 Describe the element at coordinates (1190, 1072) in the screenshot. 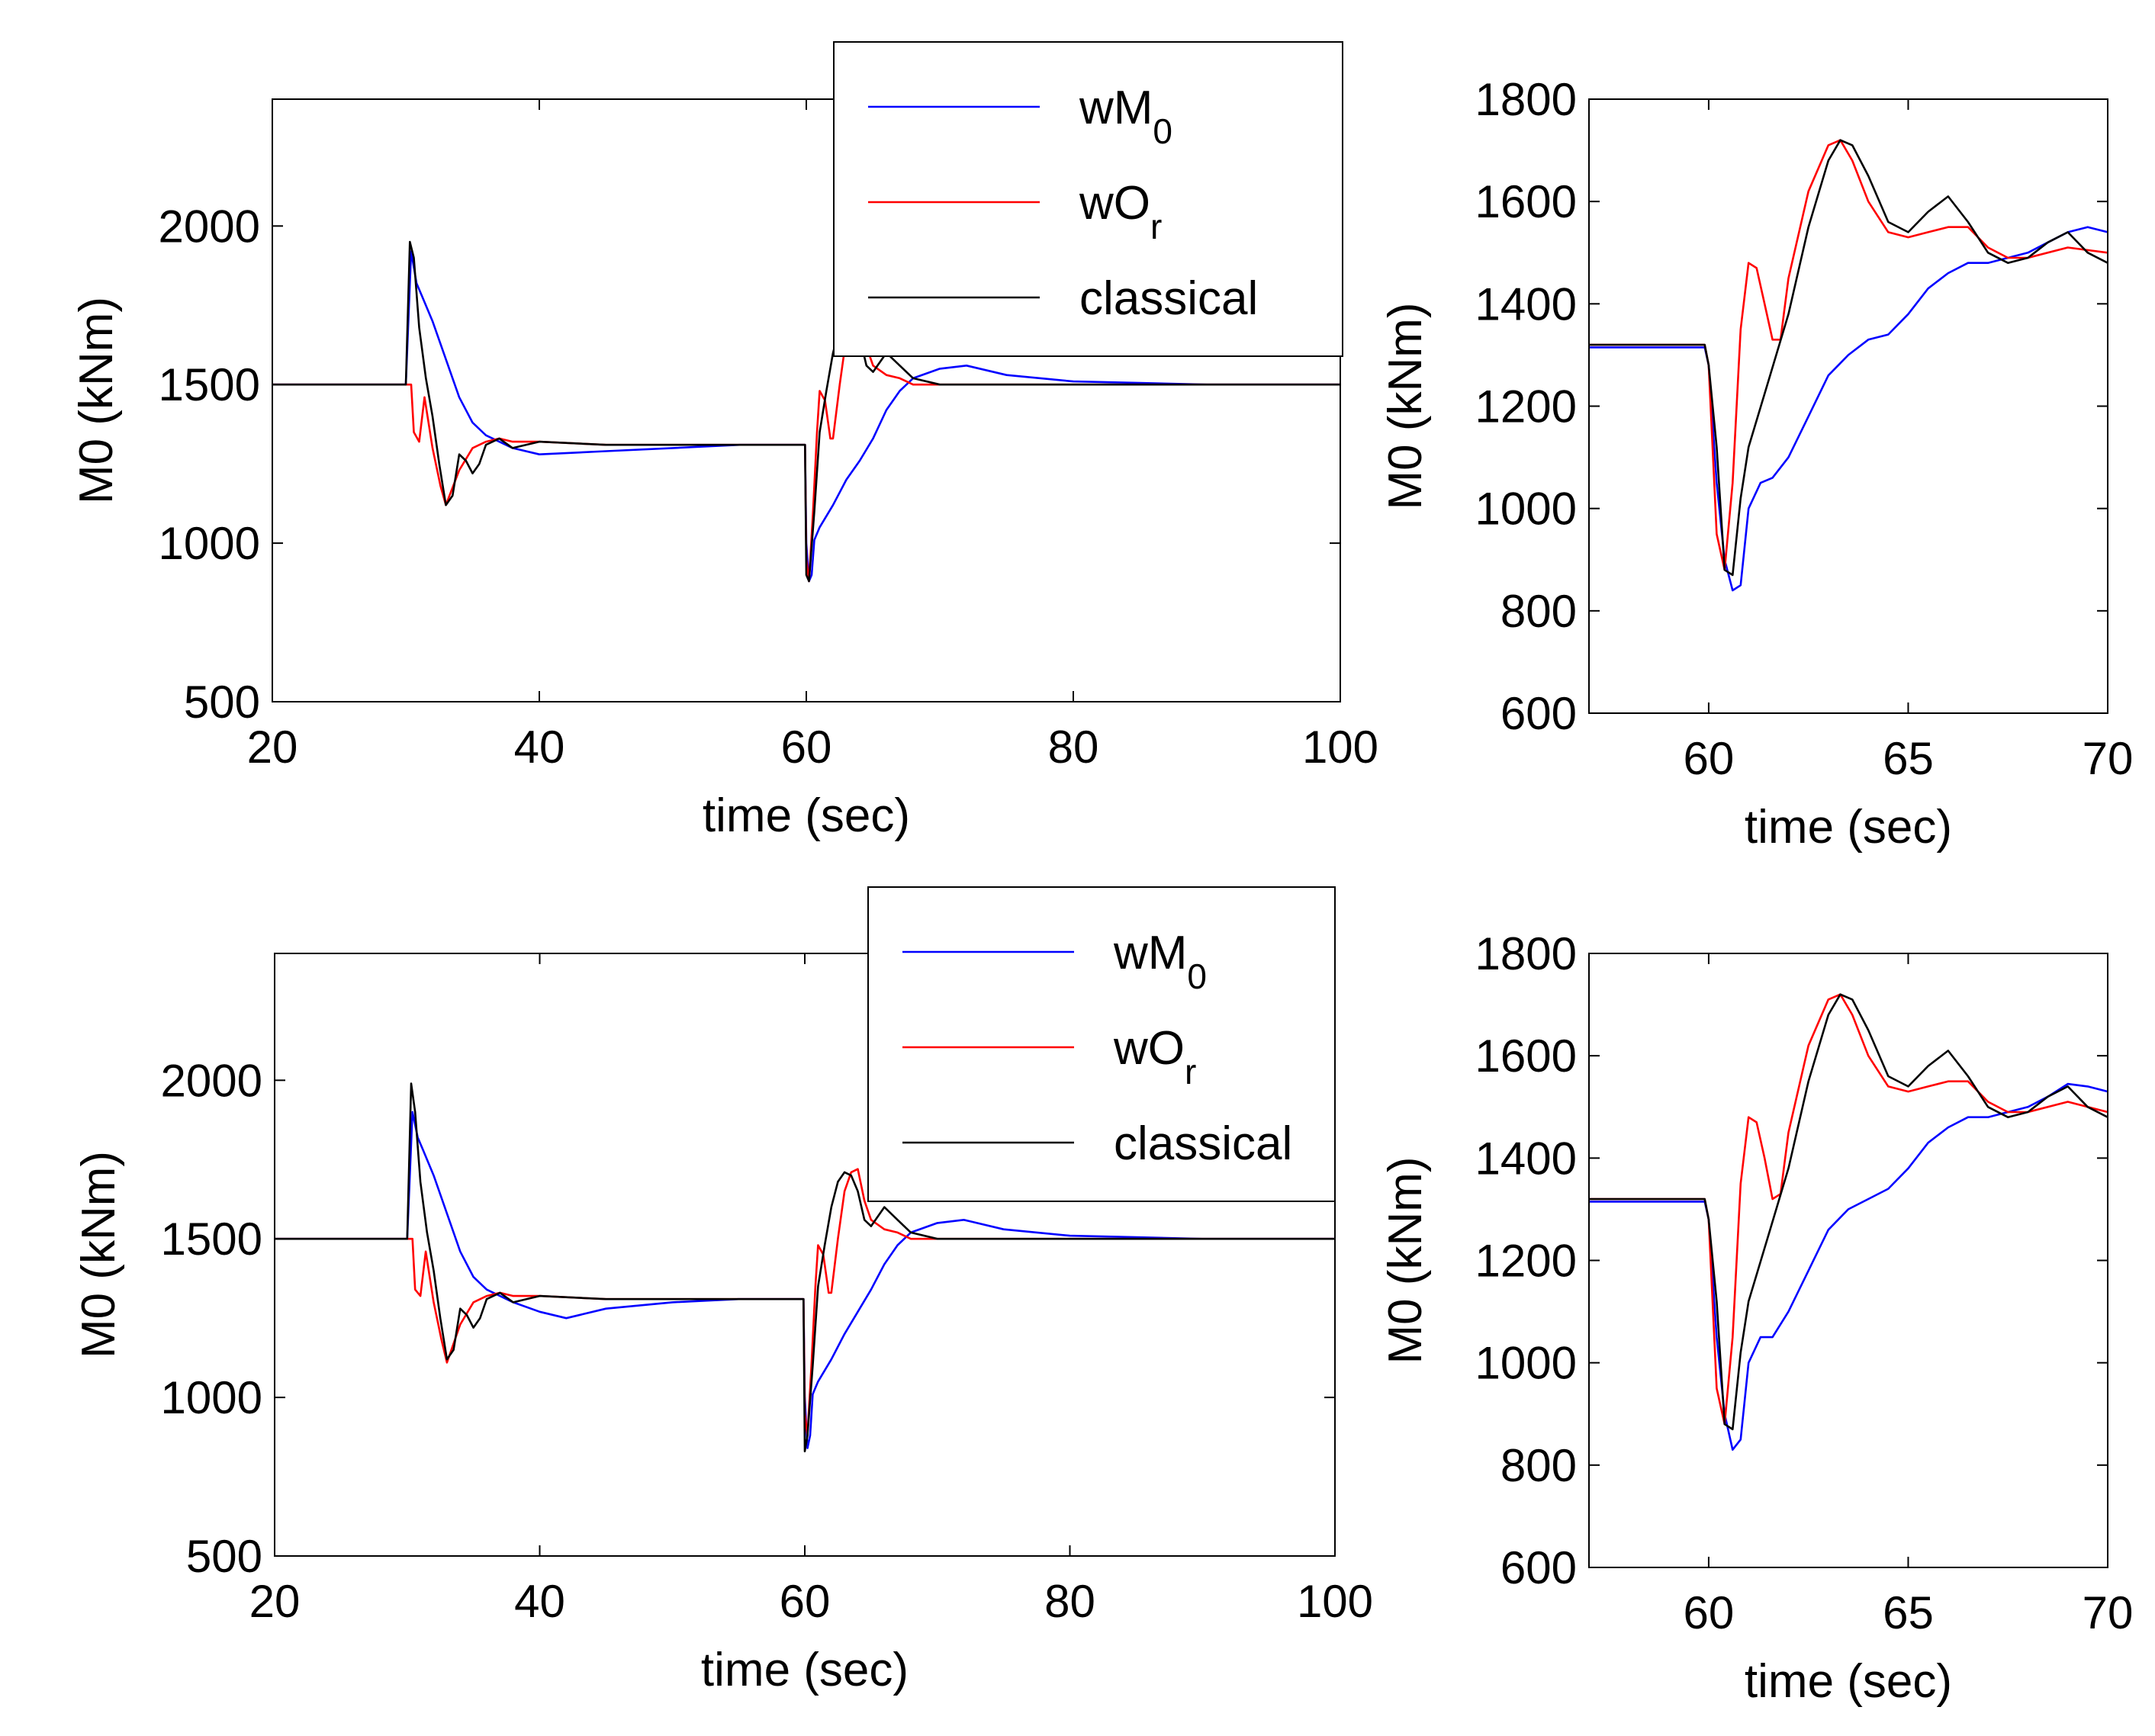

I see `bottom-main-legend-label-sub: r` at that location.